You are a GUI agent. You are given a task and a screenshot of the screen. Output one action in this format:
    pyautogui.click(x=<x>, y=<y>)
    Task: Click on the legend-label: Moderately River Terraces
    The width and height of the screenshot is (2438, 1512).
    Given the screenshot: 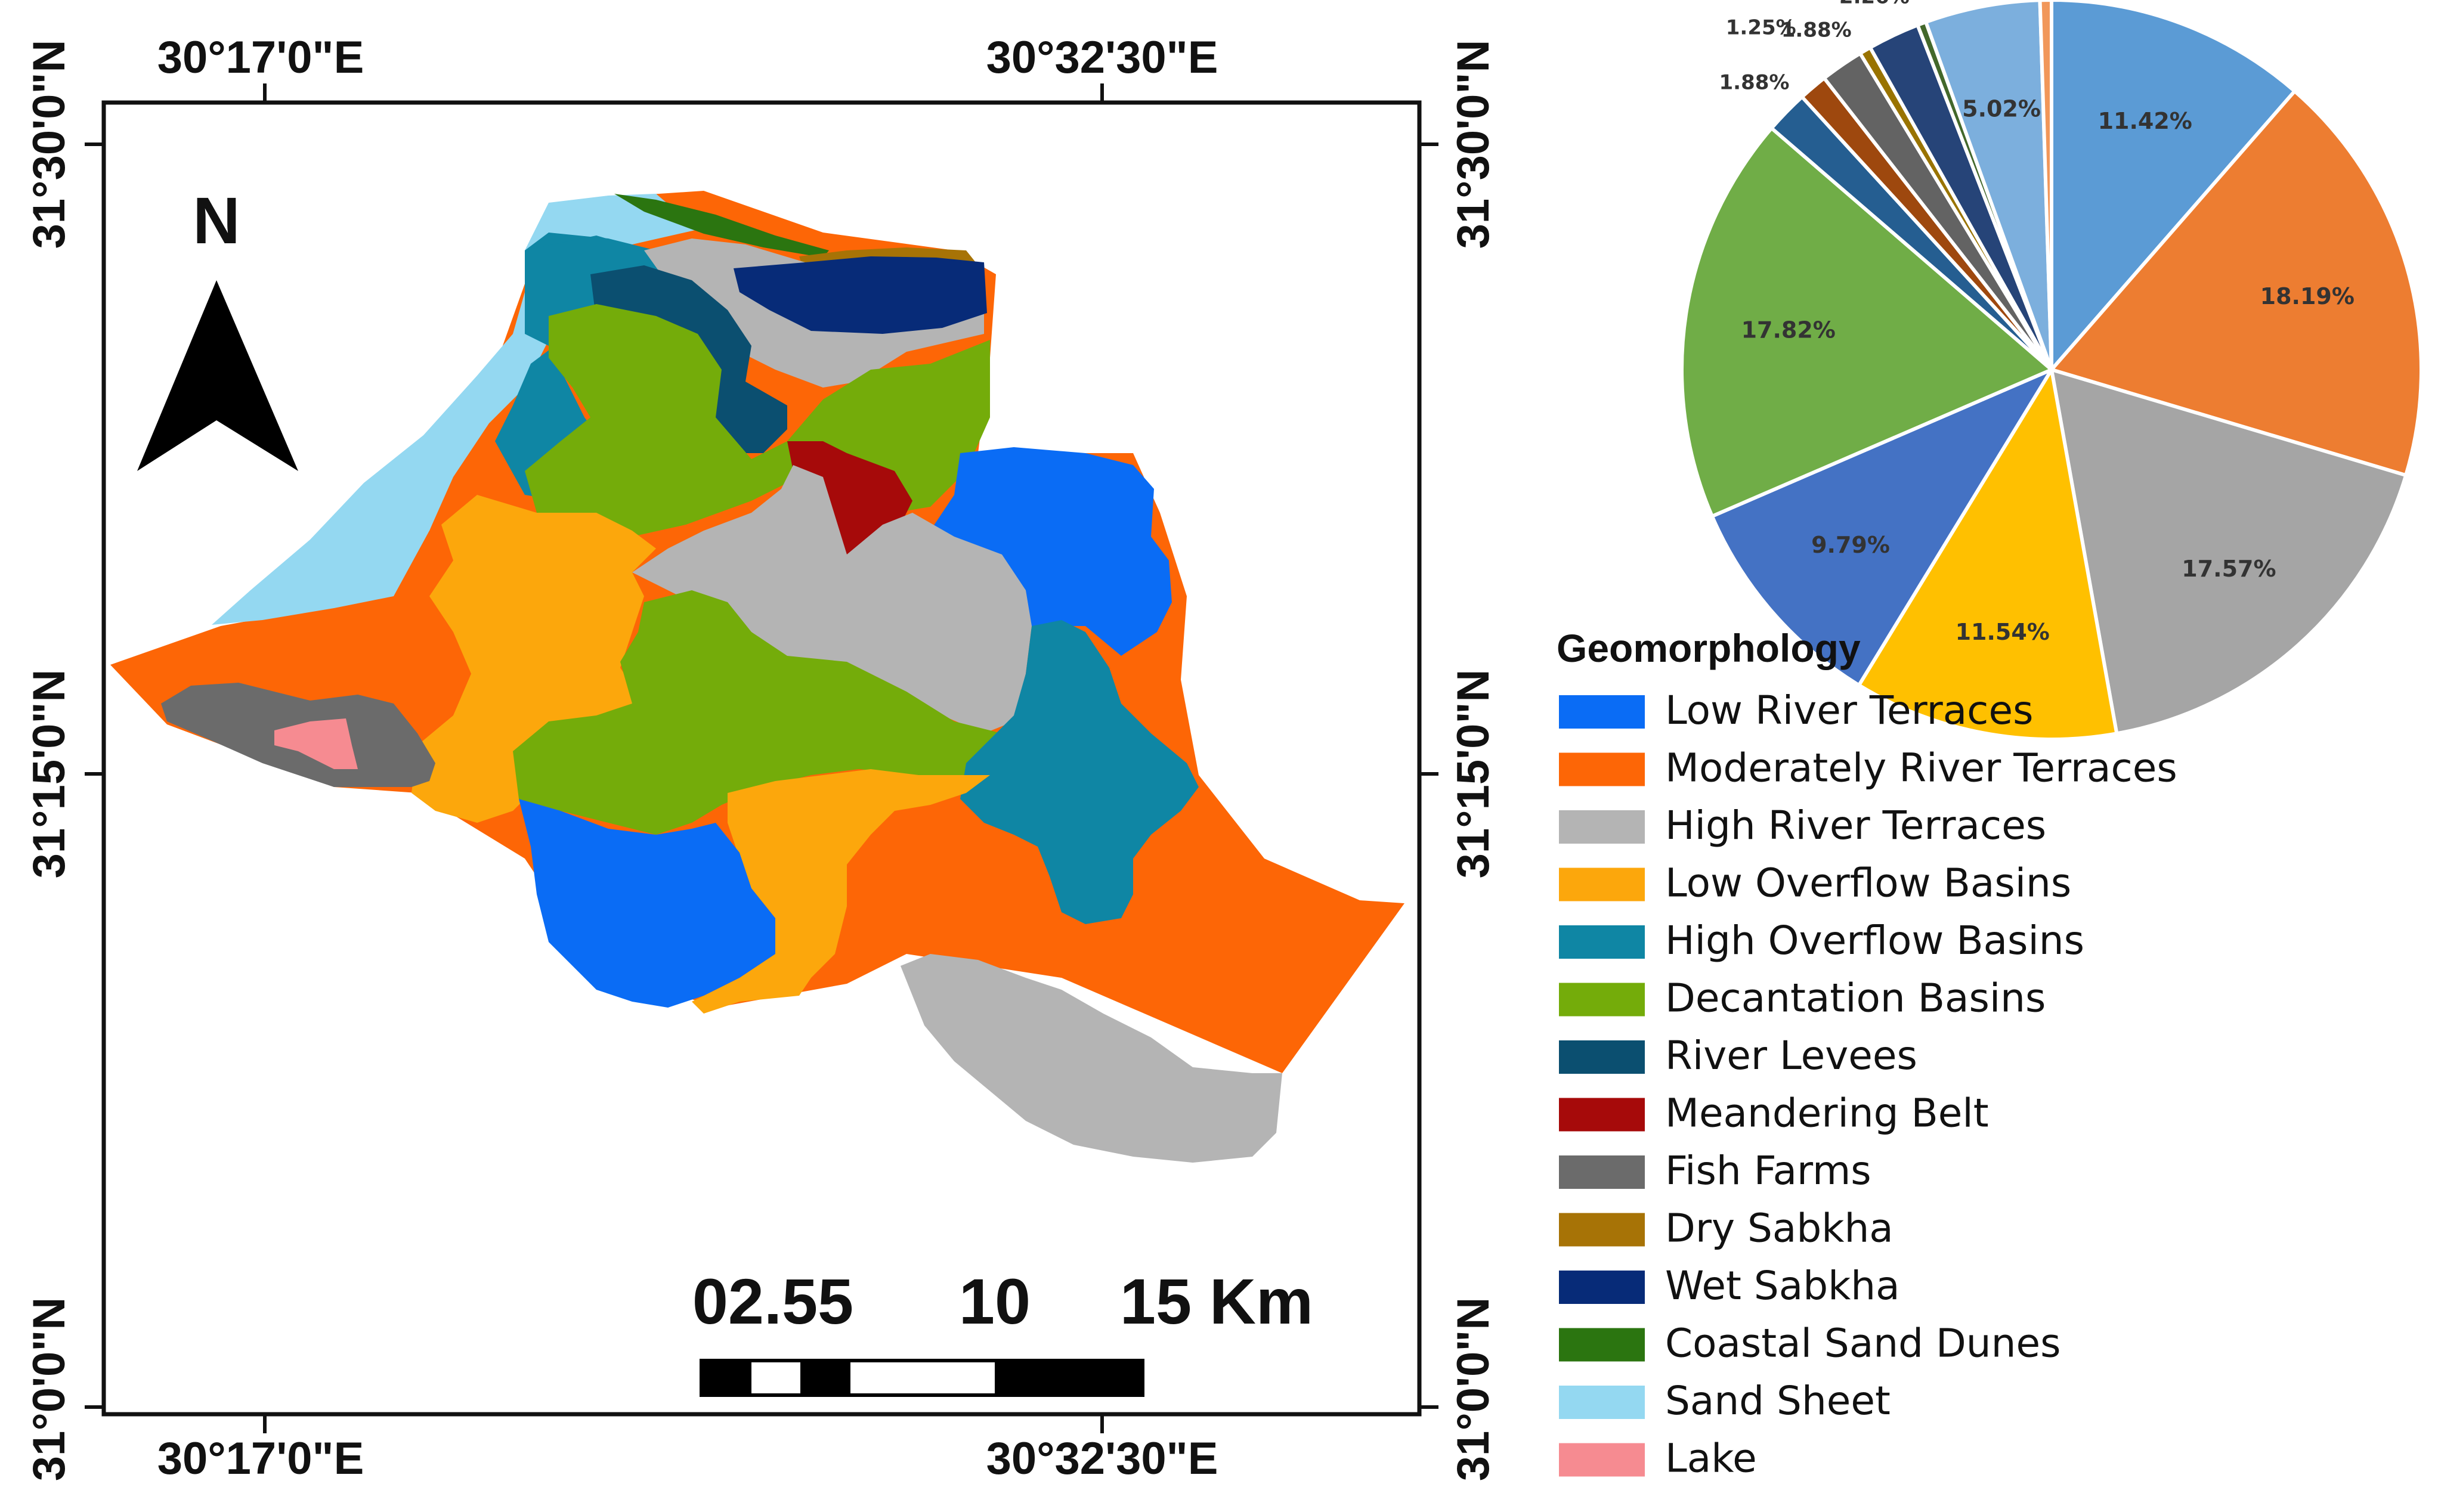 What is the action you would take?
    pyautogui.click(x=1921, y=768)
    